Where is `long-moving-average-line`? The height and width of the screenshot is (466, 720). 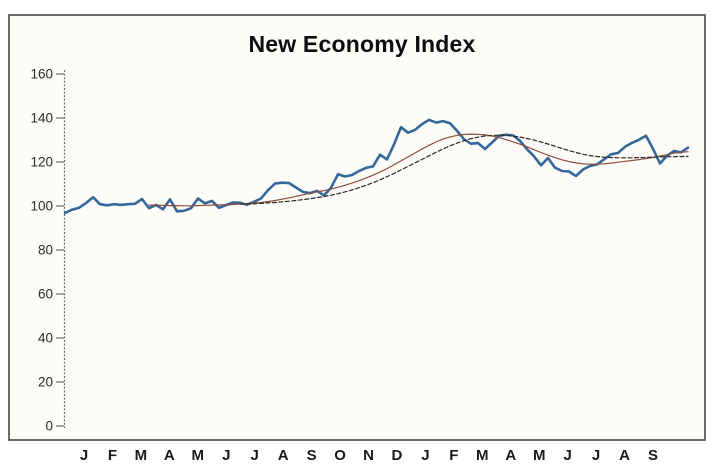 long-moving-average-line is located at coordinates (464, 169).